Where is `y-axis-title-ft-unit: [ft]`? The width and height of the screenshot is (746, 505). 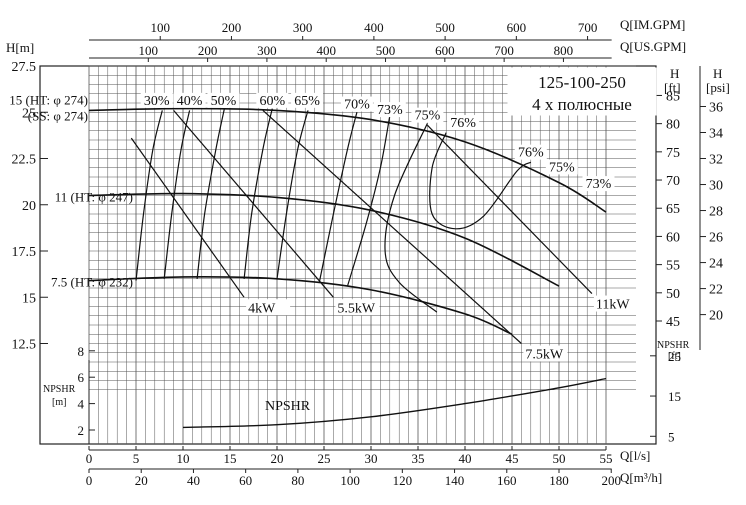 y-axis-title-ft-unit: [ft] is located at coordinates (672, 87).